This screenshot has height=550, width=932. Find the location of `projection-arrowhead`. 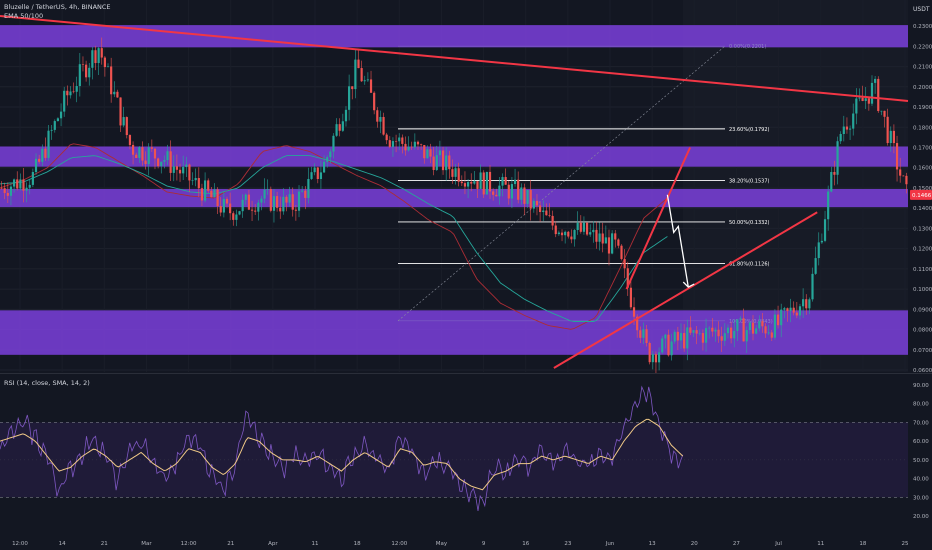

projection-arrowhead is located at coordinates (688, 284).